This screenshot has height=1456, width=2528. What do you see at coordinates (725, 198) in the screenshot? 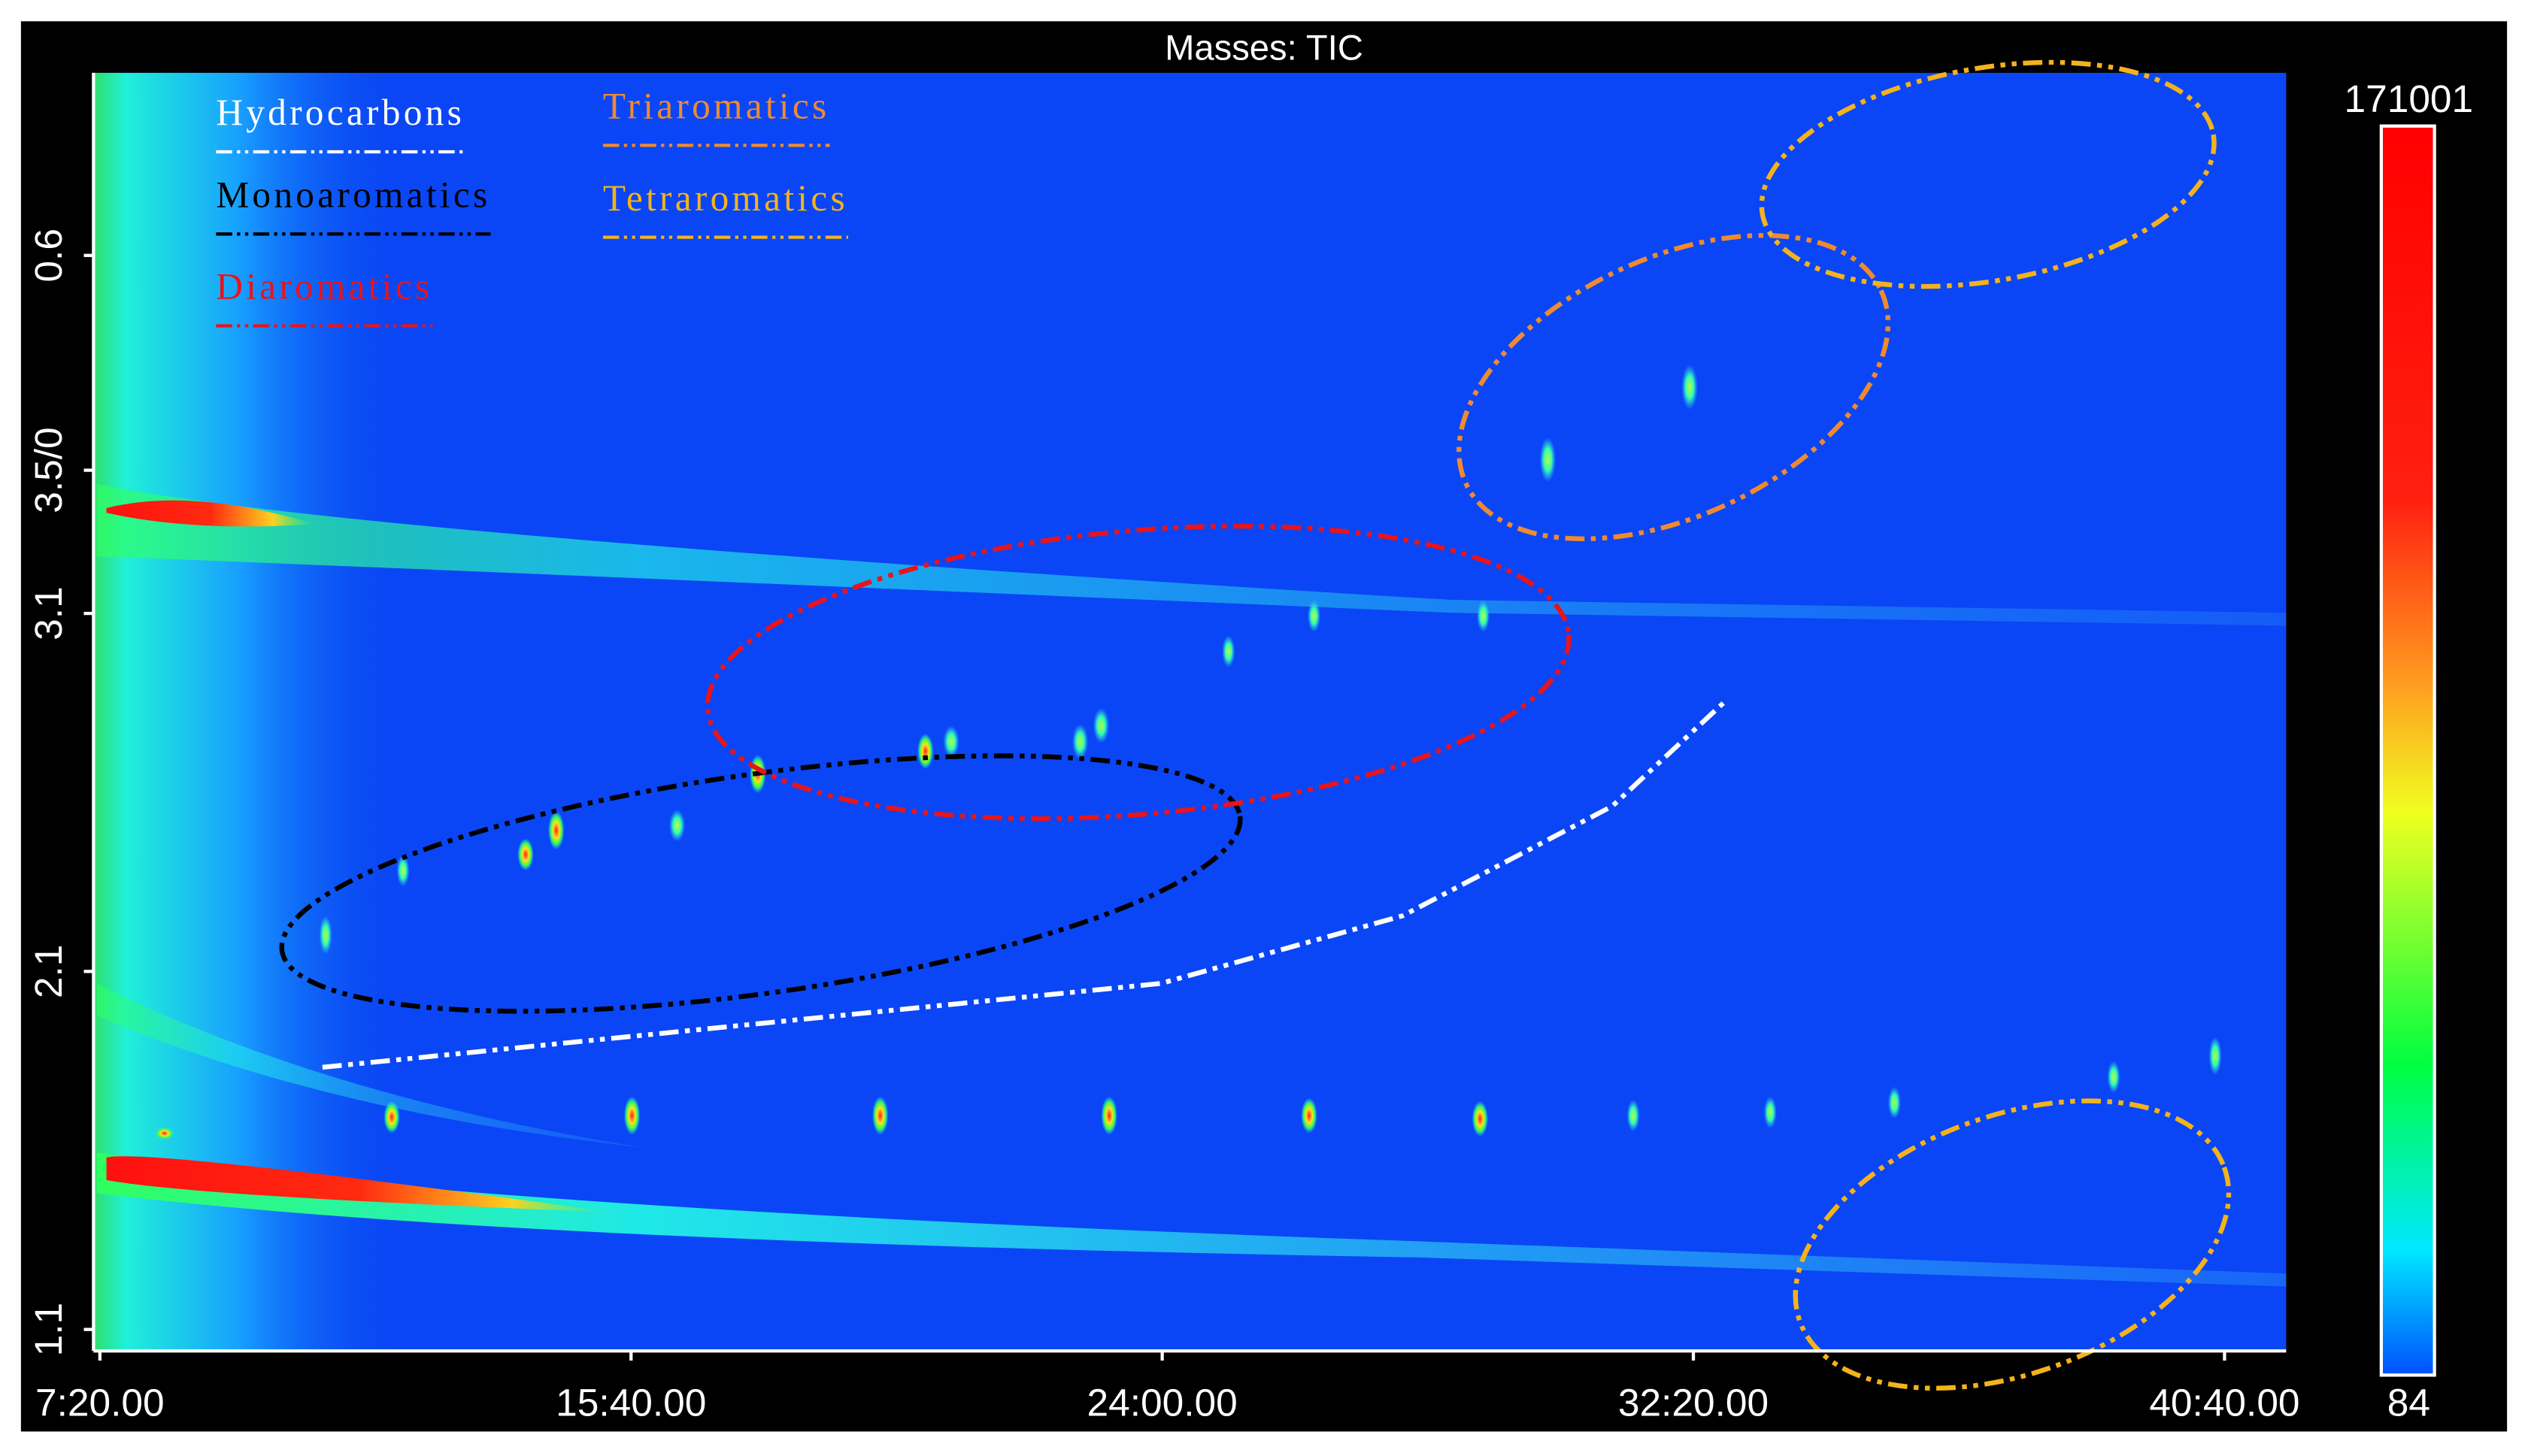
I see `legend-label: Tetraromatics` at bounding box center [725, 198].